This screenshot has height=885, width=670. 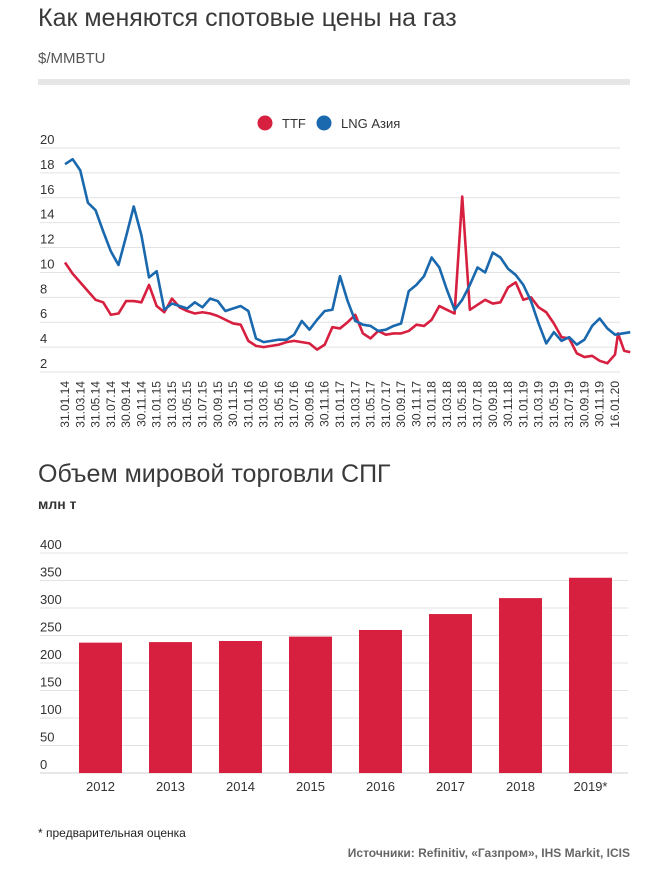 I want to click on x-tick-label: 30.11.17, so click(x=416, y=404).